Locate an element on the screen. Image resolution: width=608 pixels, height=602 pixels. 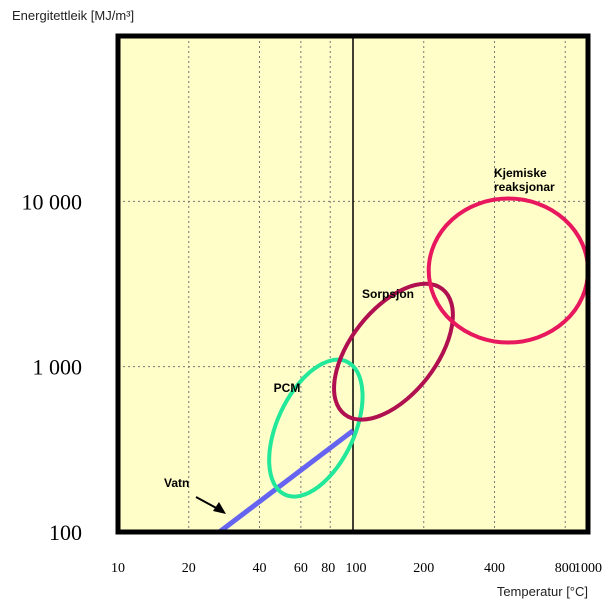
x-tick-label: 40 is located at coordinates (259, 568).